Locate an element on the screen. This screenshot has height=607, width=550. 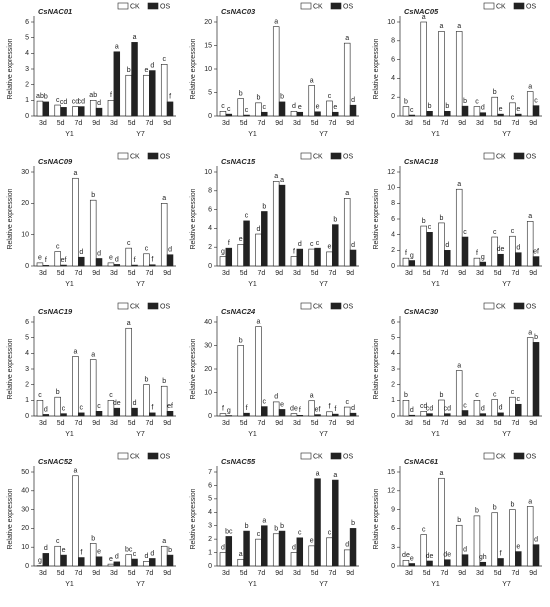
legend-label: CK is located at coordinates (501, 156).